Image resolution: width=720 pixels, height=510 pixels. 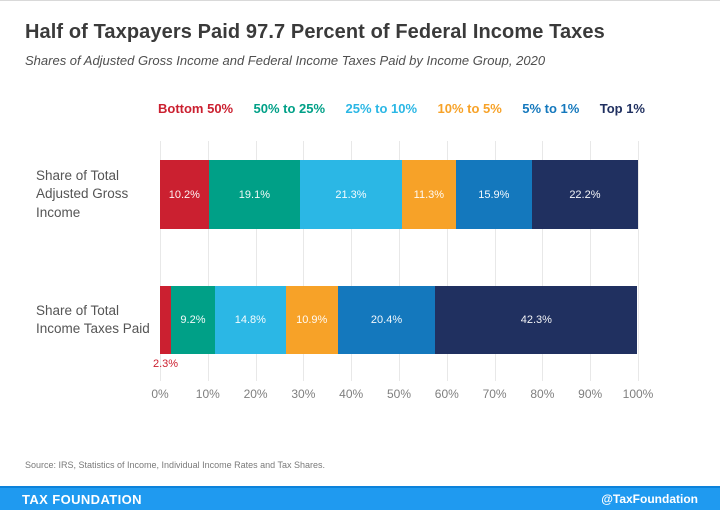 I want to click on footer-brand-logo: TAX FOUNDATION, so click(x=82, y=499).